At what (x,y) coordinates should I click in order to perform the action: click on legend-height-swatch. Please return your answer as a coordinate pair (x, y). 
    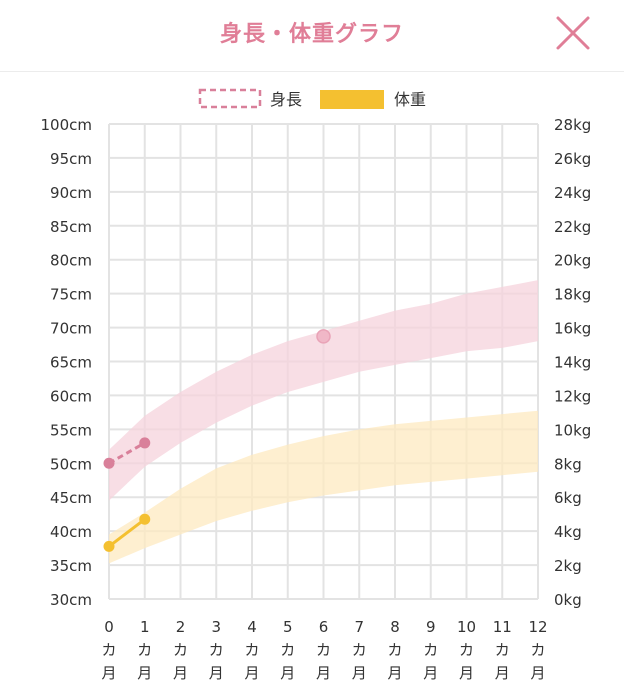
    Looking at the image, I should click on (230, 98).